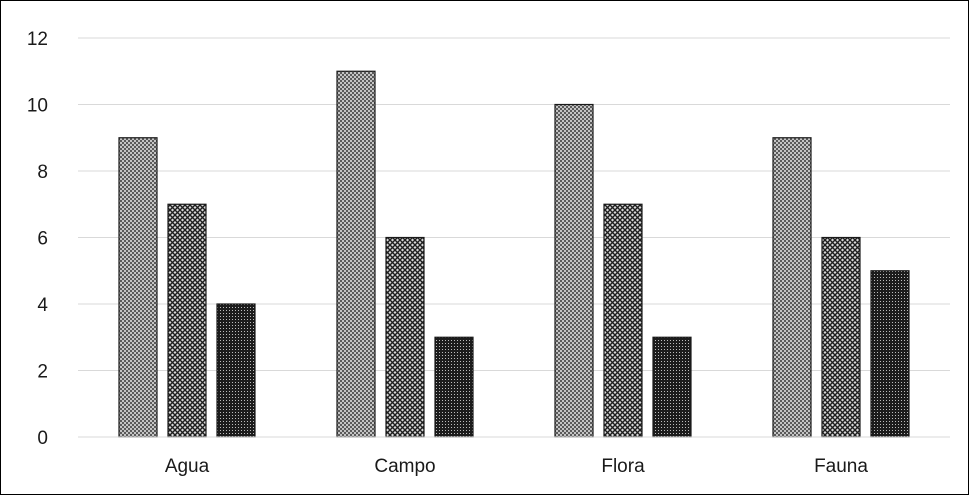  I want to click on y-tick-label: 6, so click(42, 239).